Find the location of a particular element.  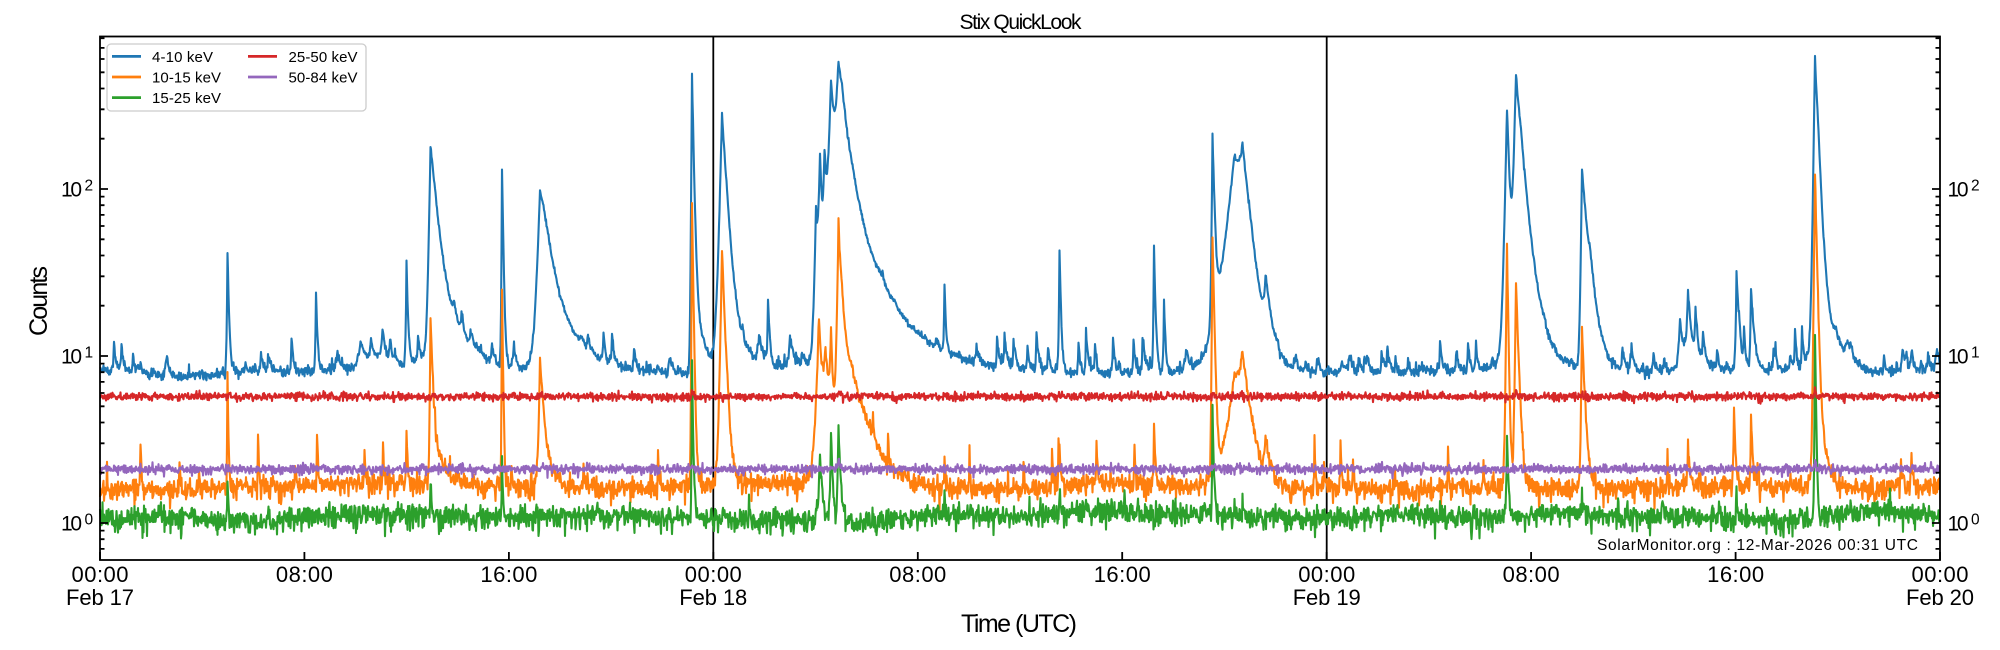

svg-text: 50-84 keV is located at coordinates (323, 77).